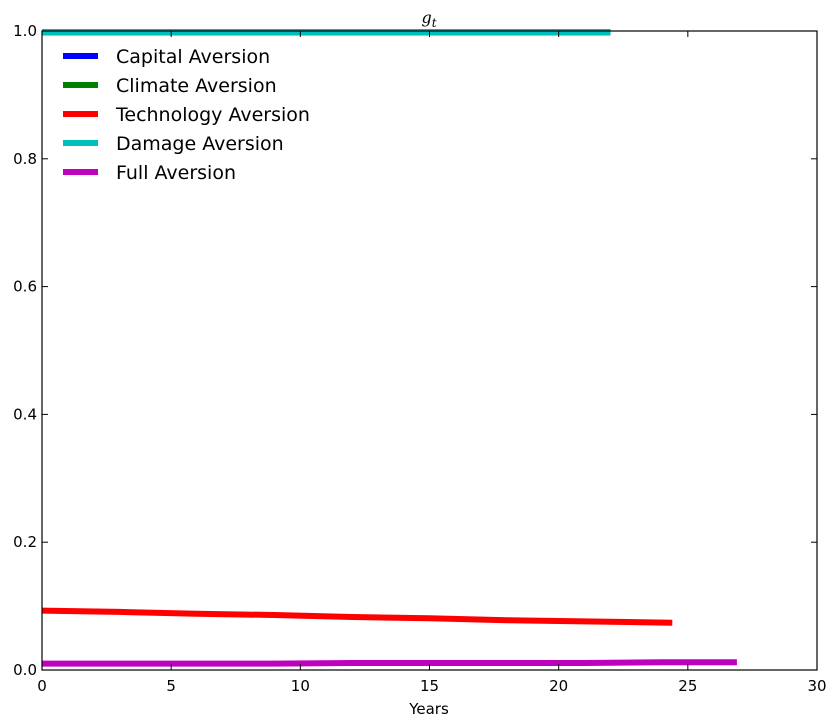 The height and width of the screenshot is (728, 837). I want to click on x-tick-label: 10, so click(300, 686).